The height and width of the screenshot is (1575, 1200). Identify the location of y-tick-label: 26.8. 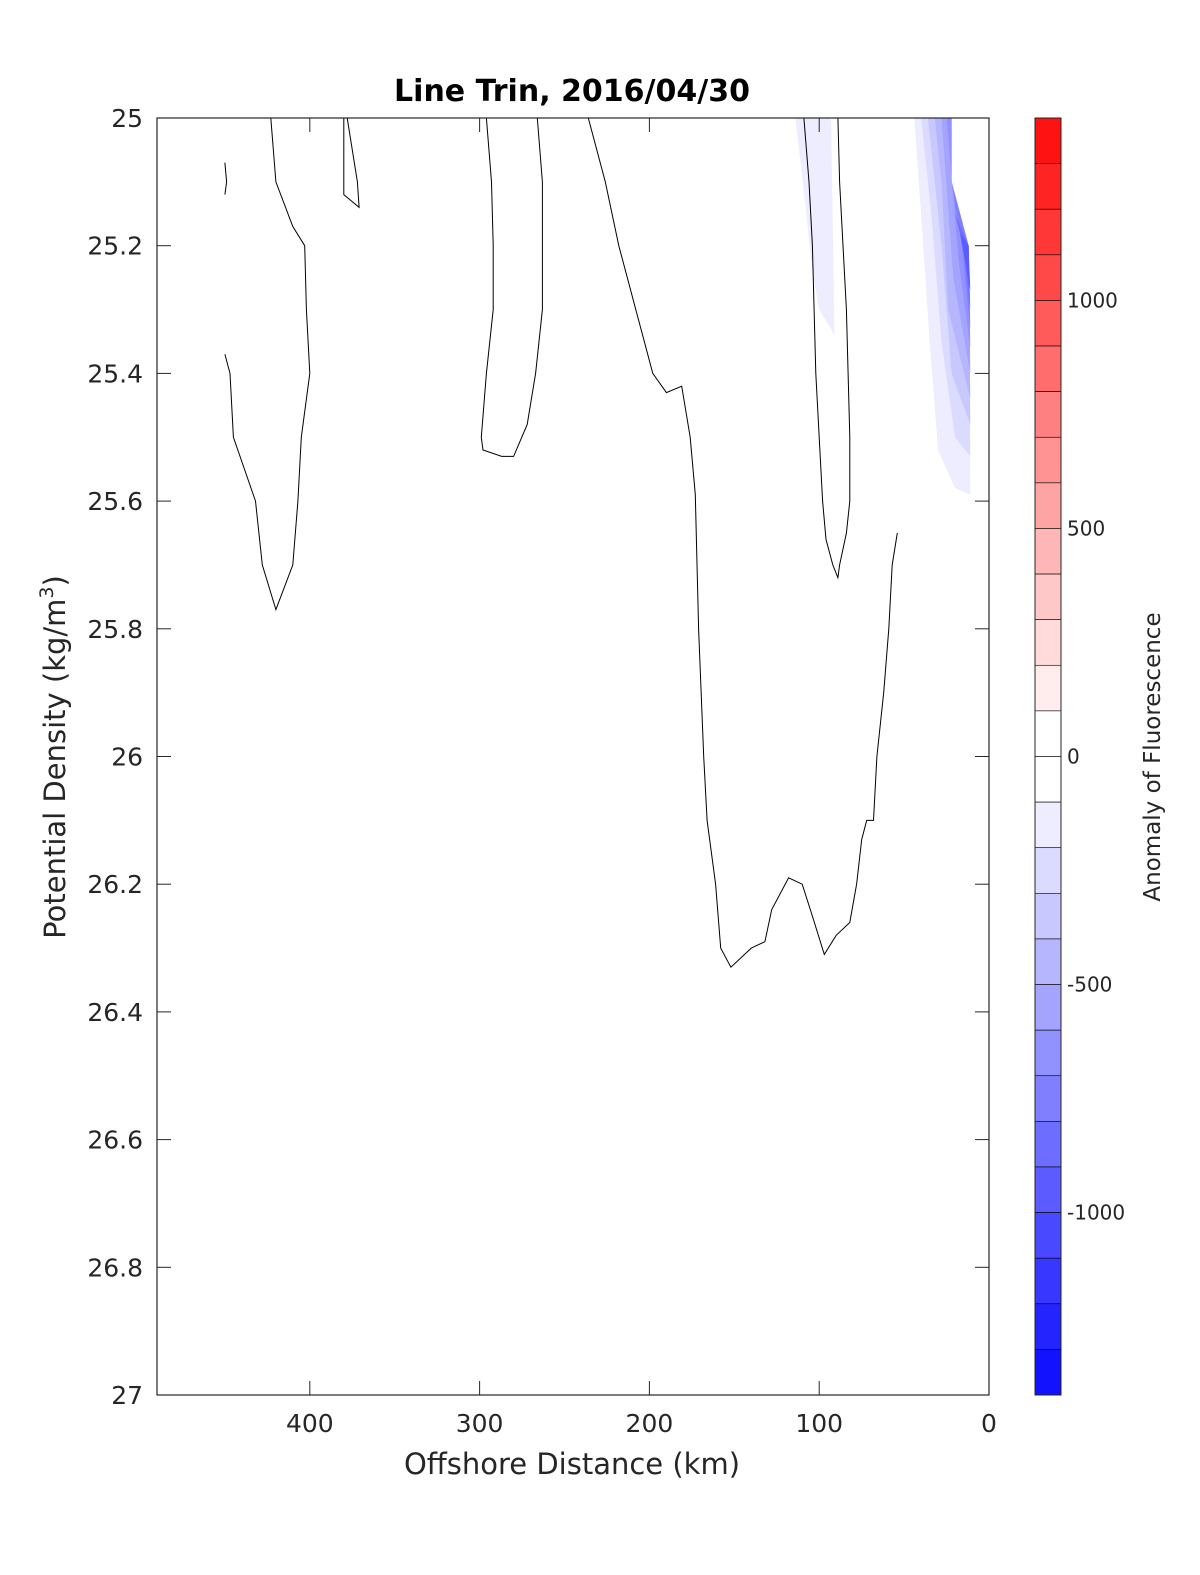
(115, 1267).